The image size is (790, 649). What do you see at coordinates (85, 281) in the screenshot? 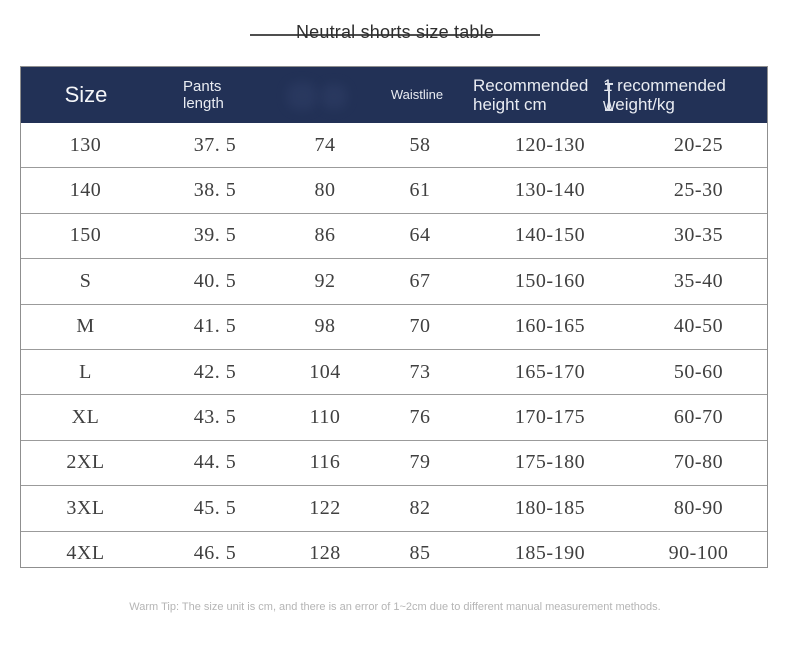
I see `table-cell: S` at bounding box center [85, 281].